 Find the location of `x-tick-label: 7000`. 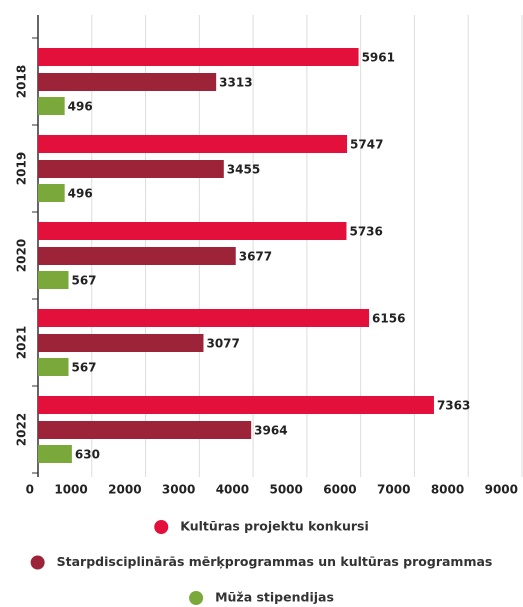

x-tick-label: 7000 is located at coordinates (393, 490).